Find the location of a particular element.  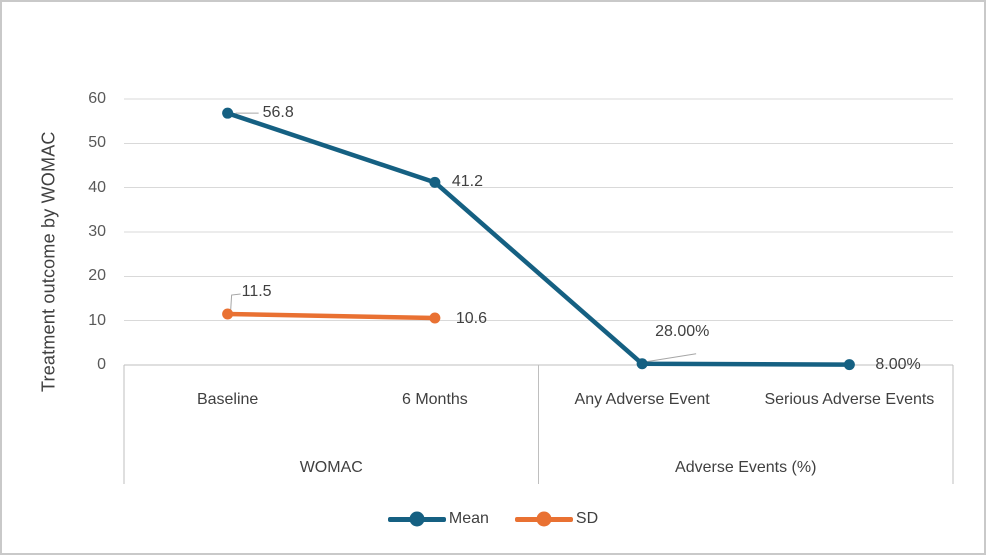

data-point-label: 11.5 is located at coordinates (256, 292).